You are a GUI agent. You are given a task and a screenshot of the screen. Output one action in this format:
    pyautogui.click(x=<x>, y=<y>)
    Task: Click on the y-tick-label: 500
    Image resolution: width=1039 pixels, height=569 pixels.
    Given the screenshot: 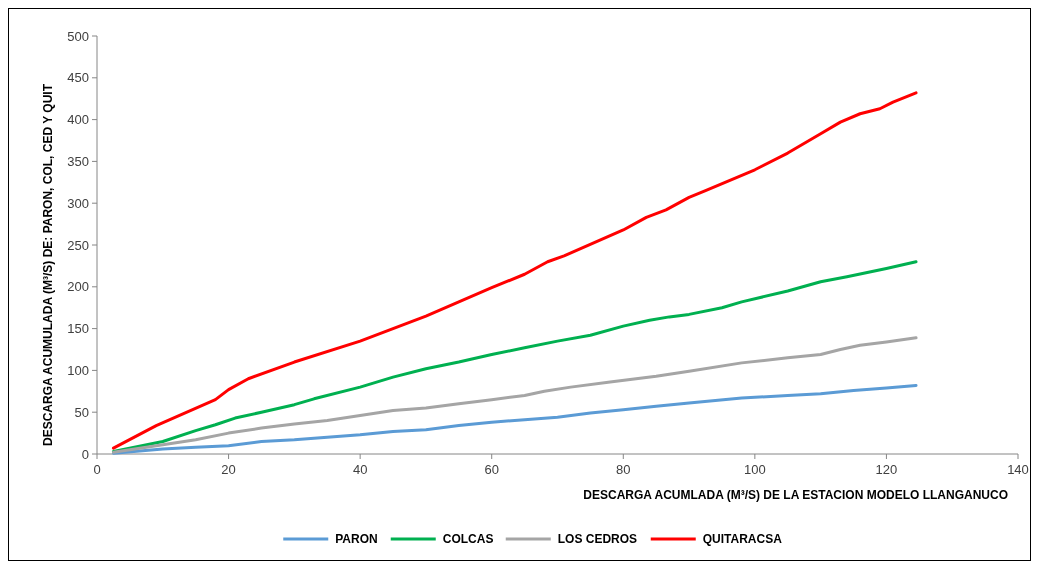 What is the action you would take?
    pyautogui.click(x=78, y=36)
    